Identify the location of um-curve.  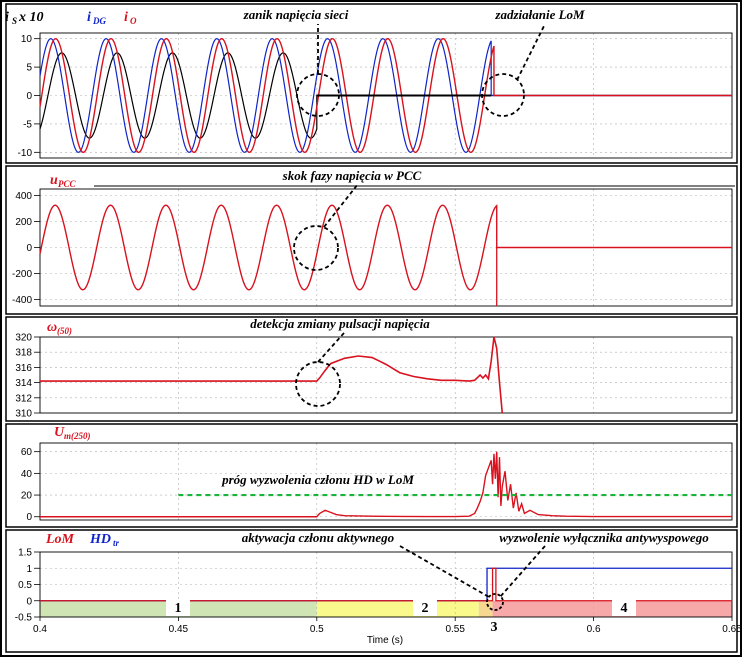
(386, 484).